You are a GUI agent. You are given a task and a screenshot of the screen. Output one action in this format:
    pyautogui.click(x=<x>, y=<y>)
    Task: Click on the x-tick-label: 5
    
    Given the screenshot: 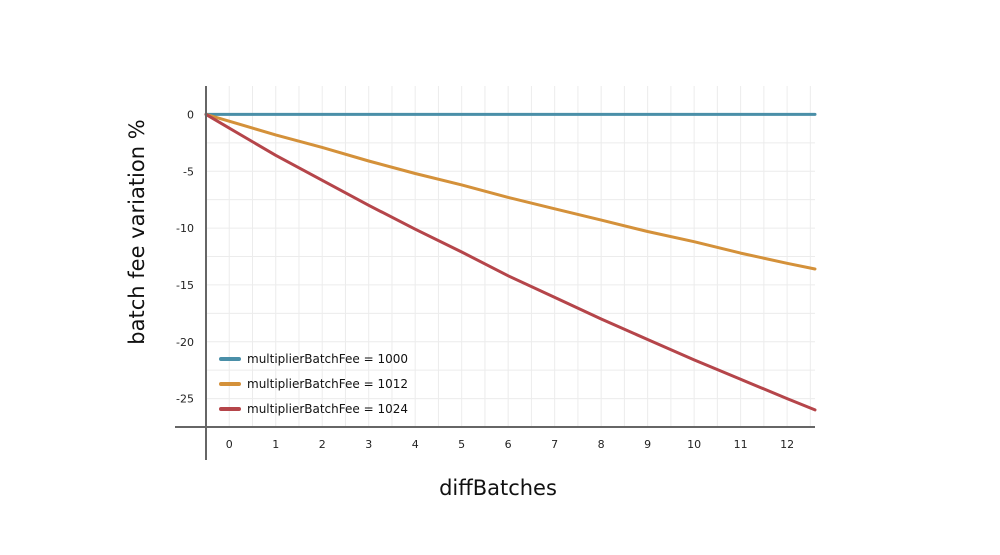 What is the action you would take?
    pyautogui.click(x=461, y=444)
    